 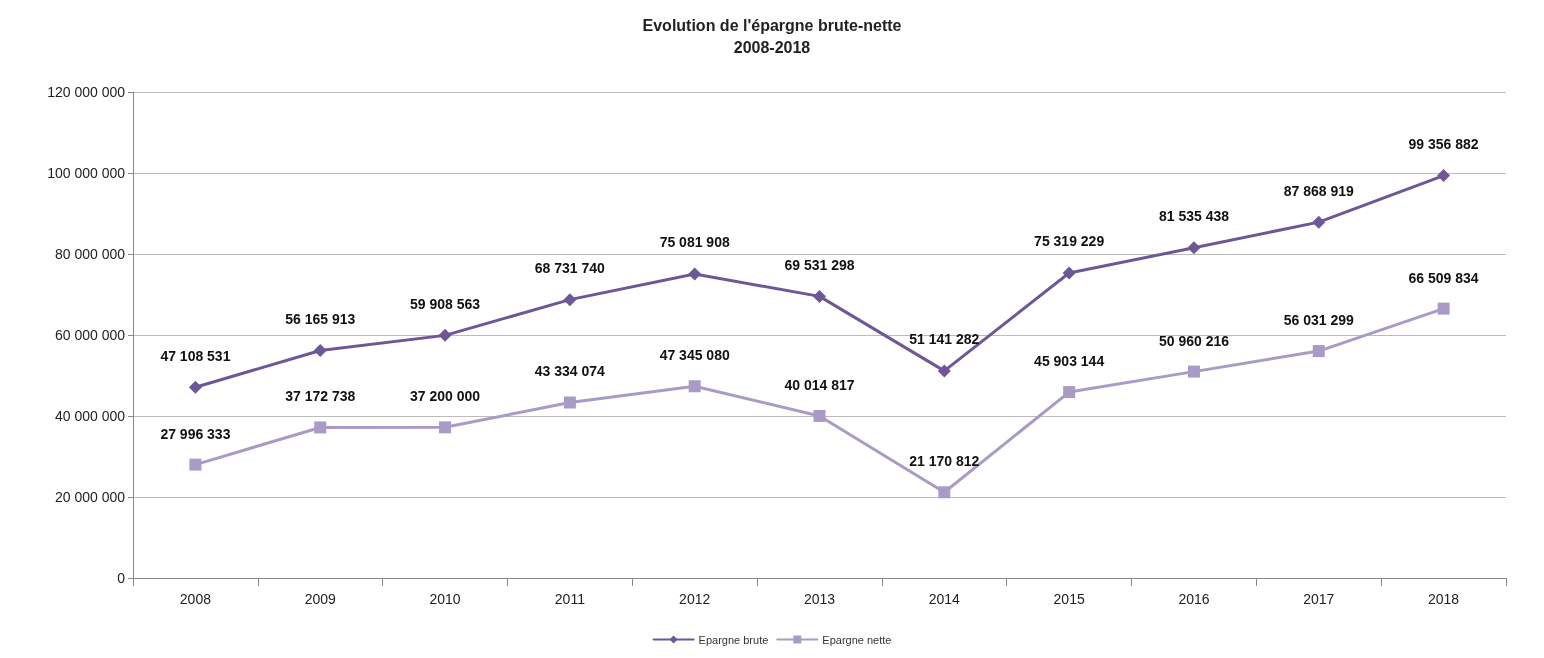 What do you see at coordinates (819, 384) in the screenshot?
I see `data-label: 40 014 817` at bounding box center [819, 384].